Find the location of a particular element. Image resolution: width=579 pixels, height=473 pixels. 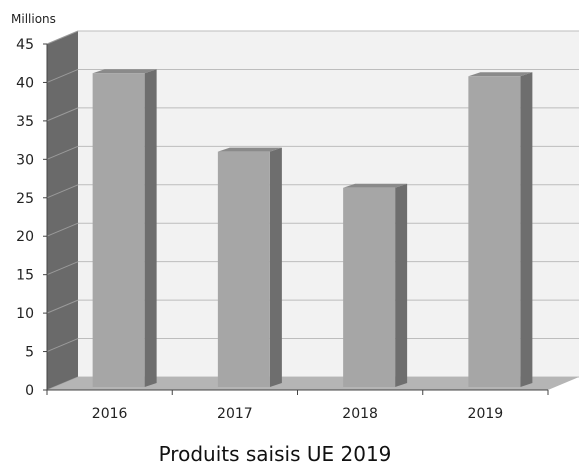

x-tick-label: 2019 is located at coordinates (486, 414).